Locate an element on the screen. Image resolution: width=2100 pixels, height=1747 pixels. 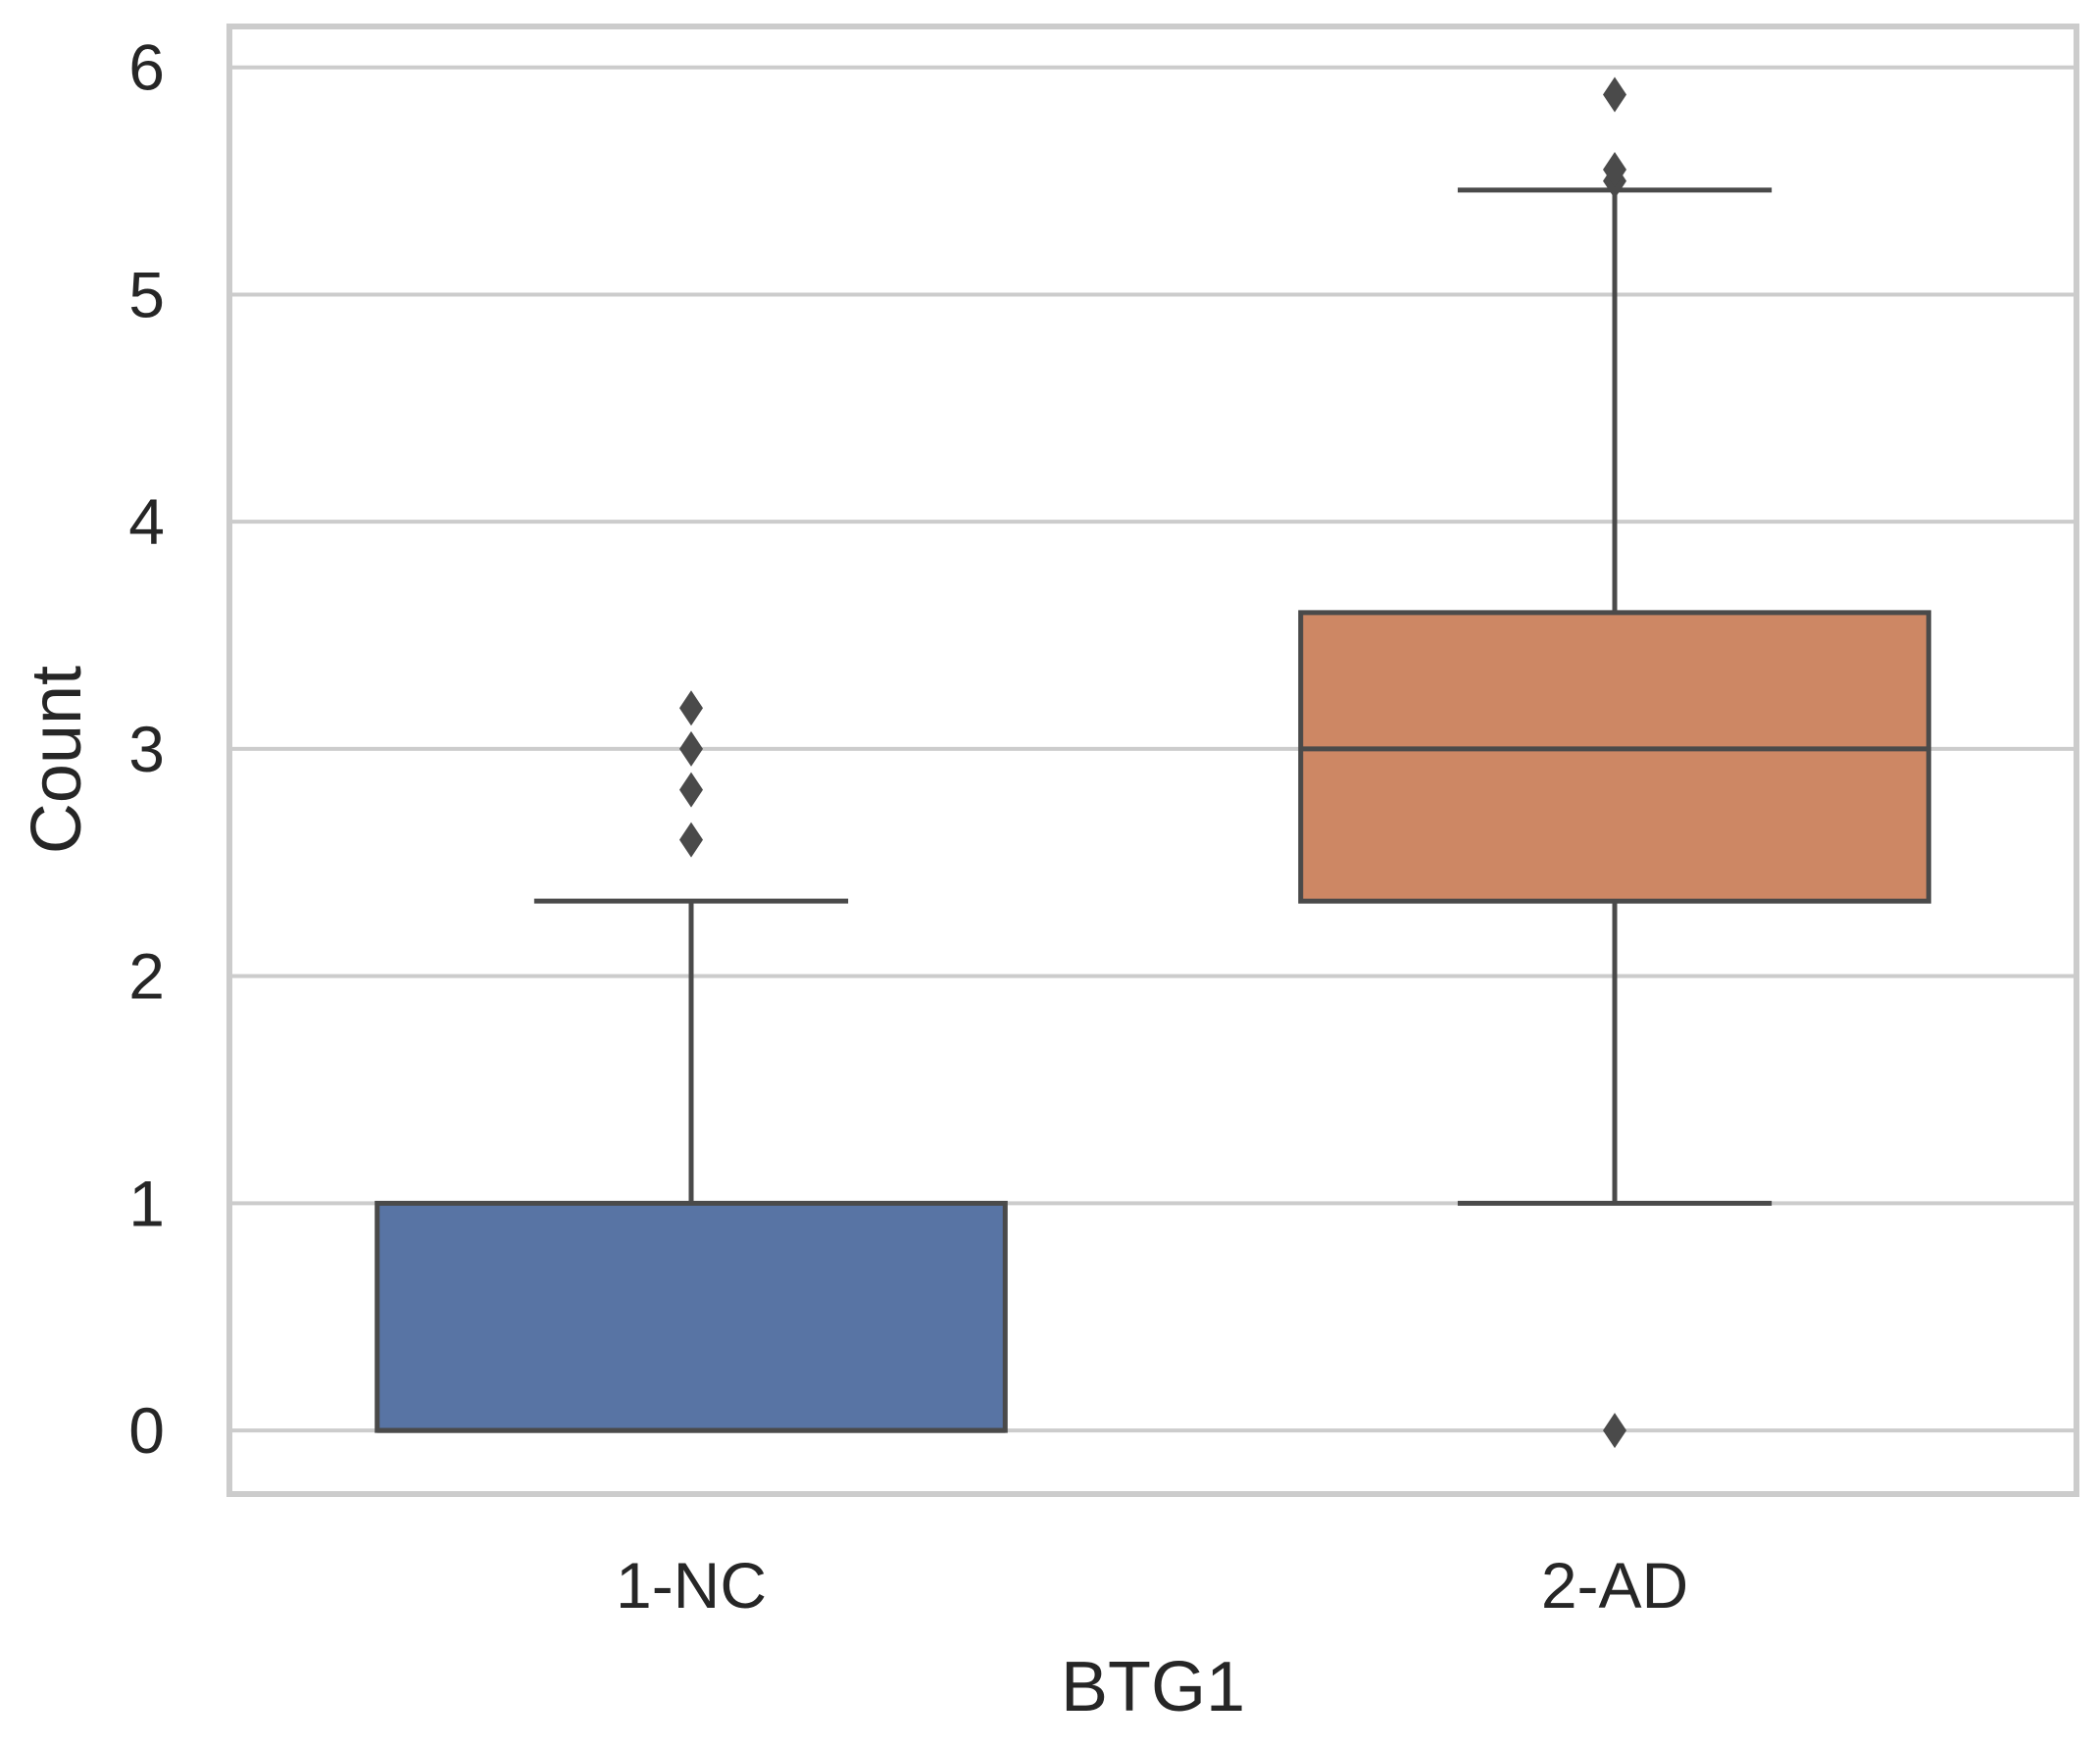
x-tick-label: 2-AD is located at coordinates (1614, 1585).